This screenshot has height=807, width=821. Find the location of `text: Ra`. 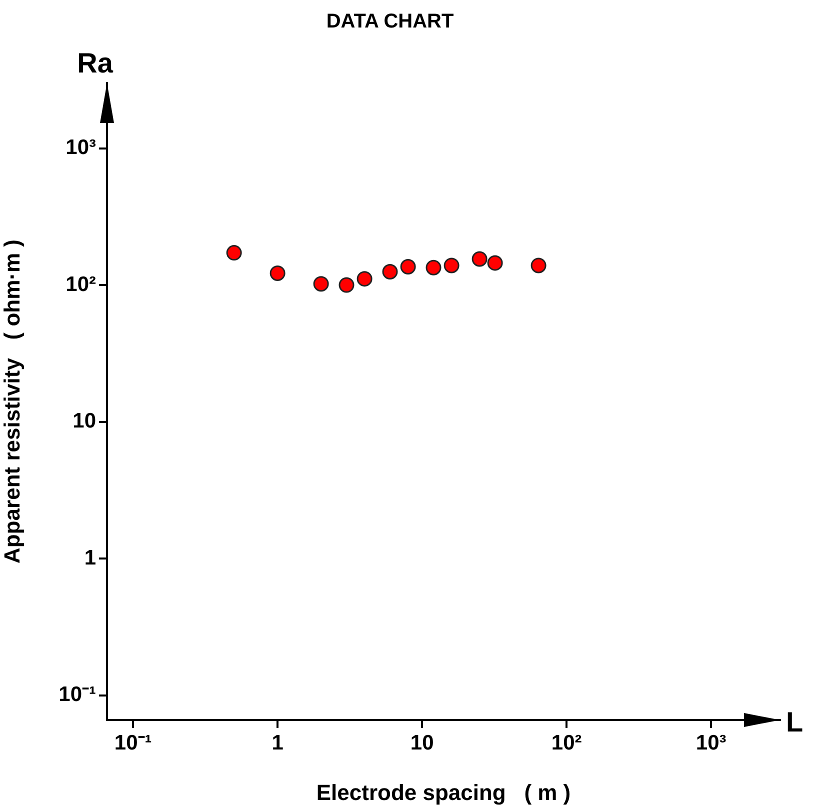

text: Ra is located at coordinates (95, 63).